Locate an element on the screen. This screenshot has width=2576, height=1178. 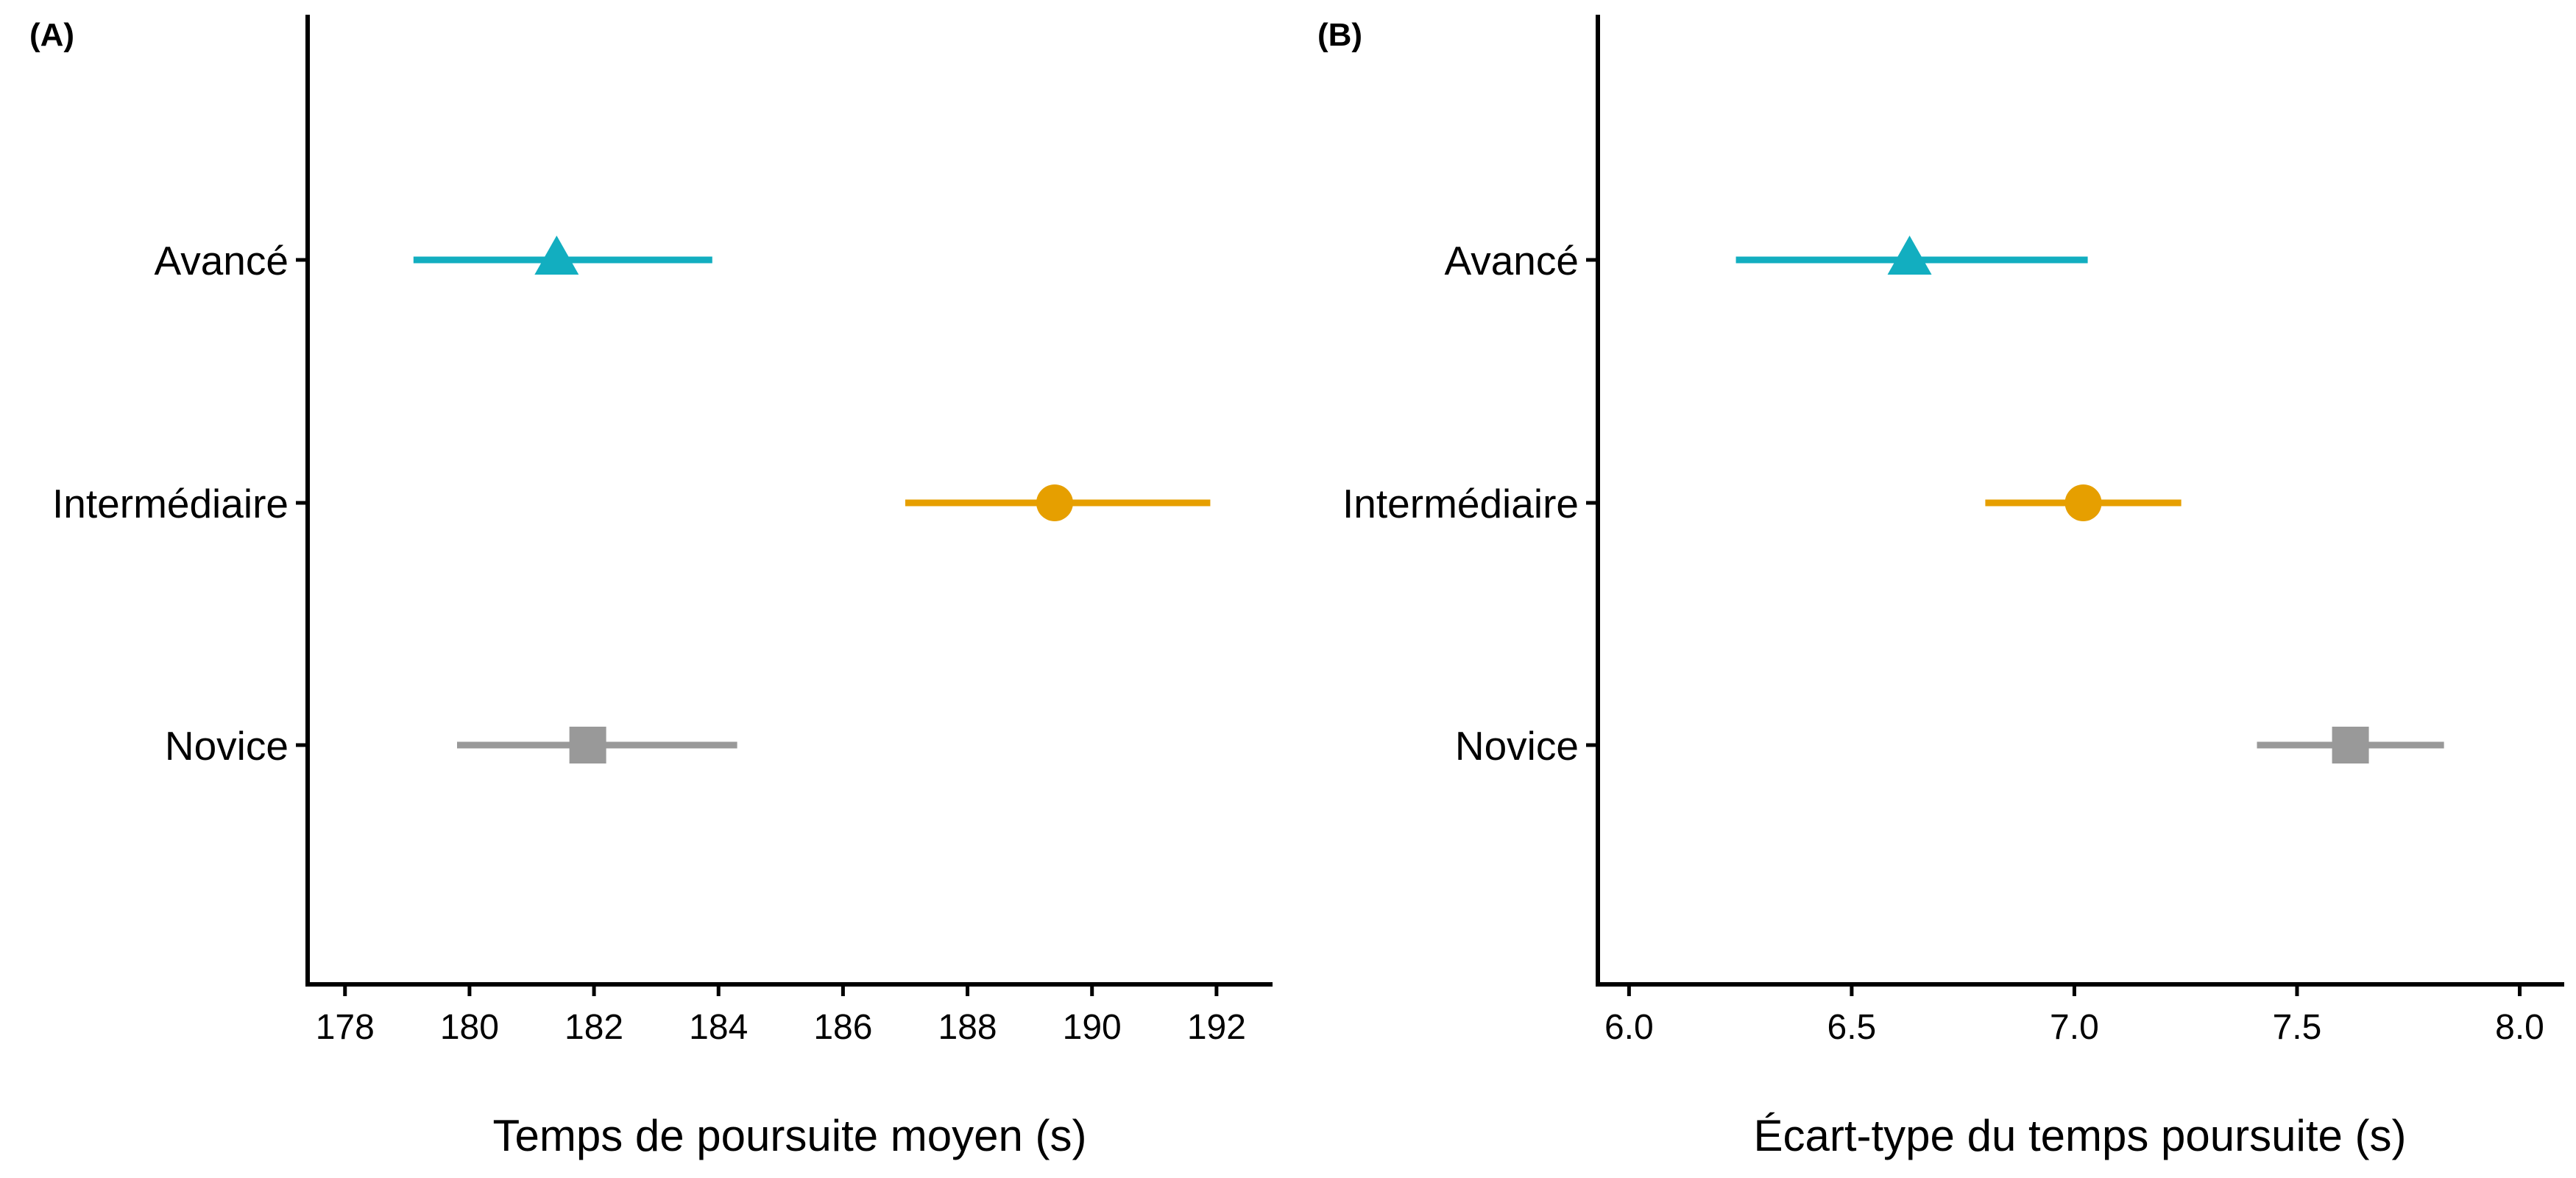
panel-b-x-tick-label: 7.0 is located at coordinates (2074, 1027).